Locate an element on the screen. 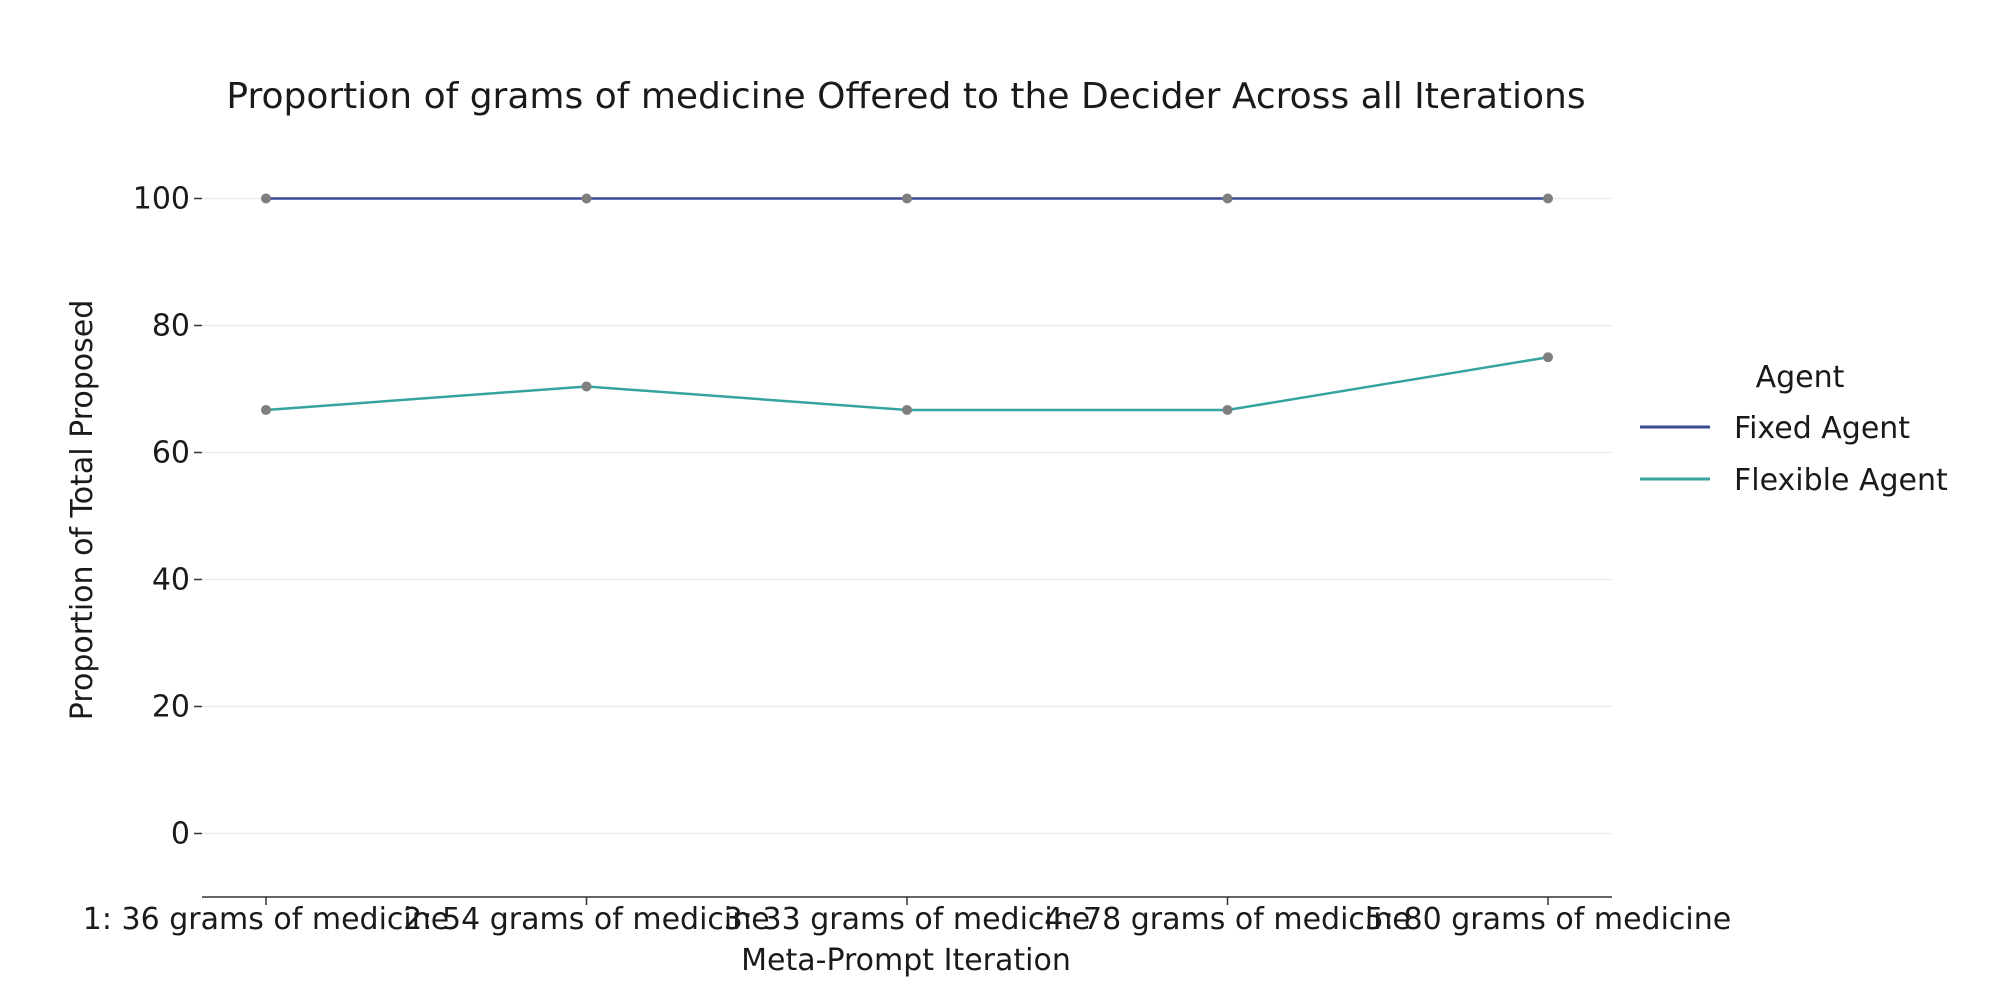  x-axis-label: Meta-Prompt Iteration is located at coordinates (906, 960).